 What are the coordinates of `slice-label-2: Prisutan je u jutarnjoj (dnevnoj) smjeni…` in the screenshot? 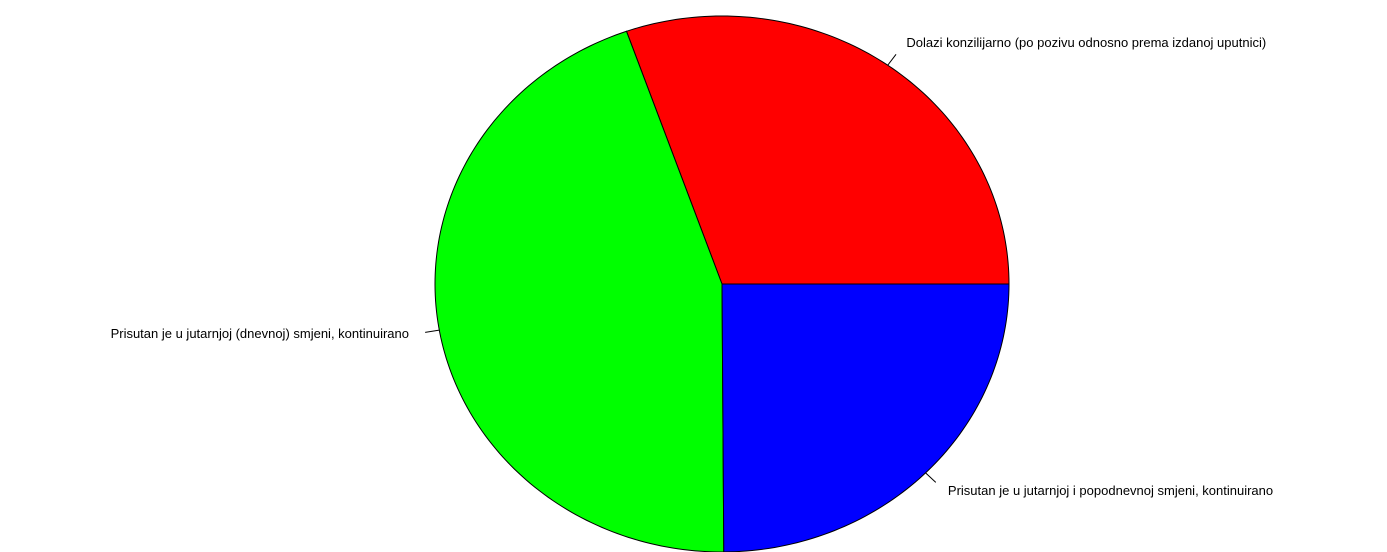 It's located at (260, 333).